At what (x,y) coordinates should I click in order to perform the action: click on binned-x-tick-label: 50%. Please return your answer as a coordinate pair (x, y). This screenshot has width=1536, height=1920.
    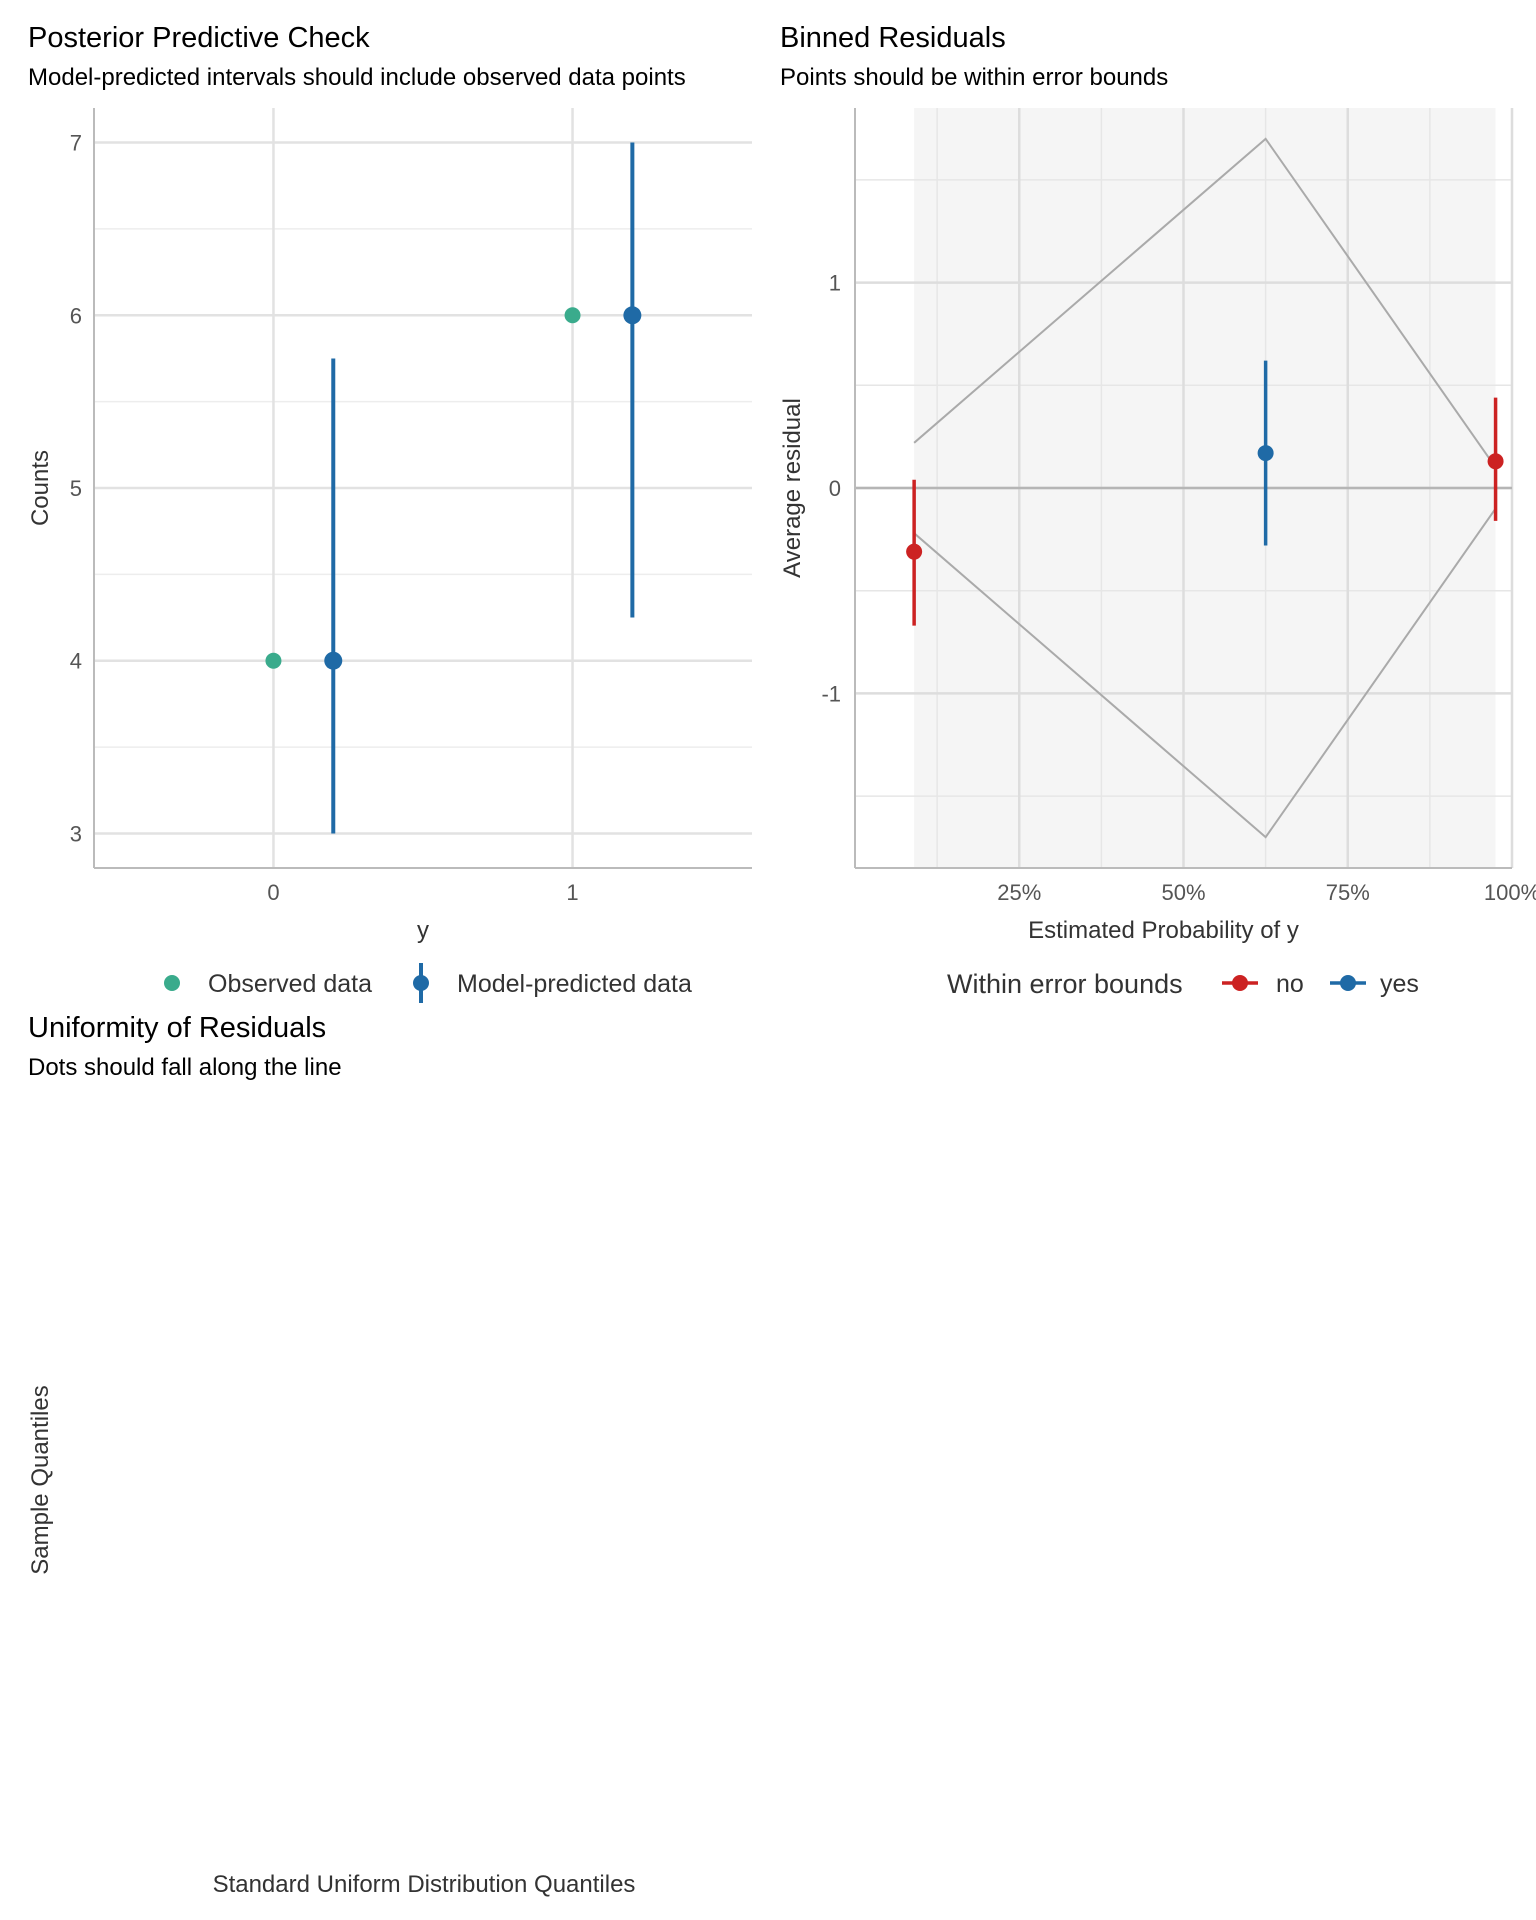
    Looking at the image, I should click on (1183, 892).